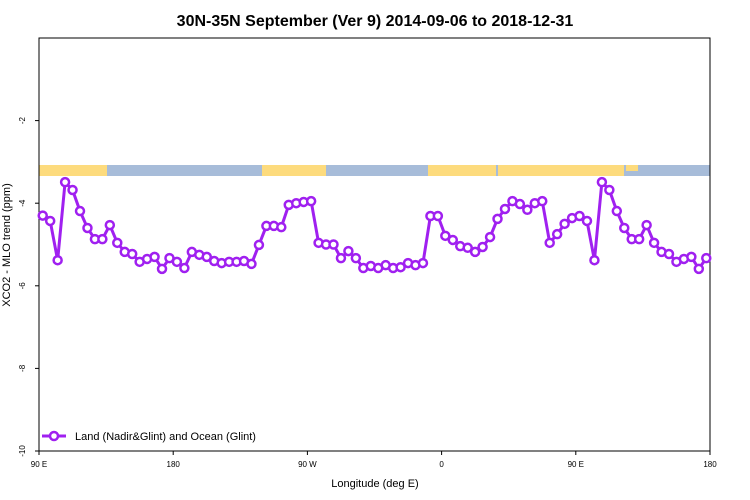 The width and height of the screenshot is (750, 500). I want to click on legend-marker, so click(54, 436).